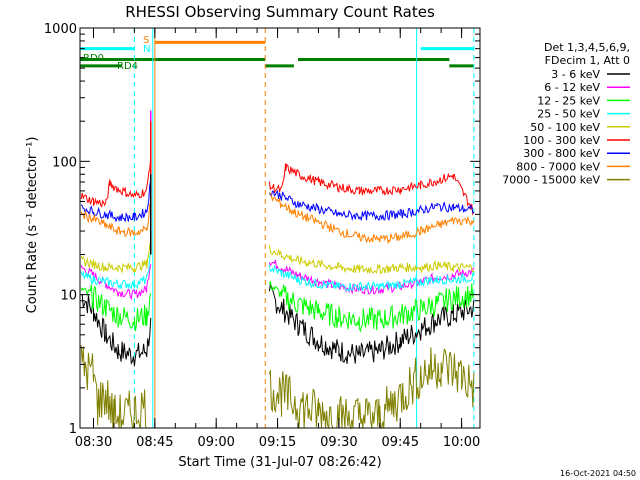 The height and width of the screenshot is (480, 640). I want to click on legend-label-7: 800 - 7000 keV, so click(558, 166).